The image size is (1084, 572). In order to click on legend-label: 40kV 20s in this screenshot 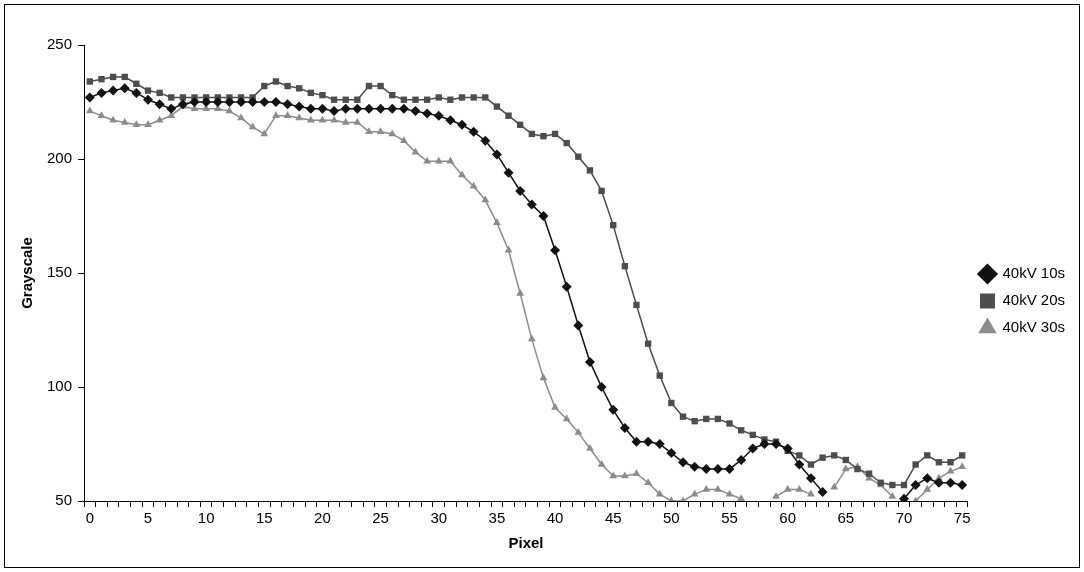, I will do `click(1034, 300)`.